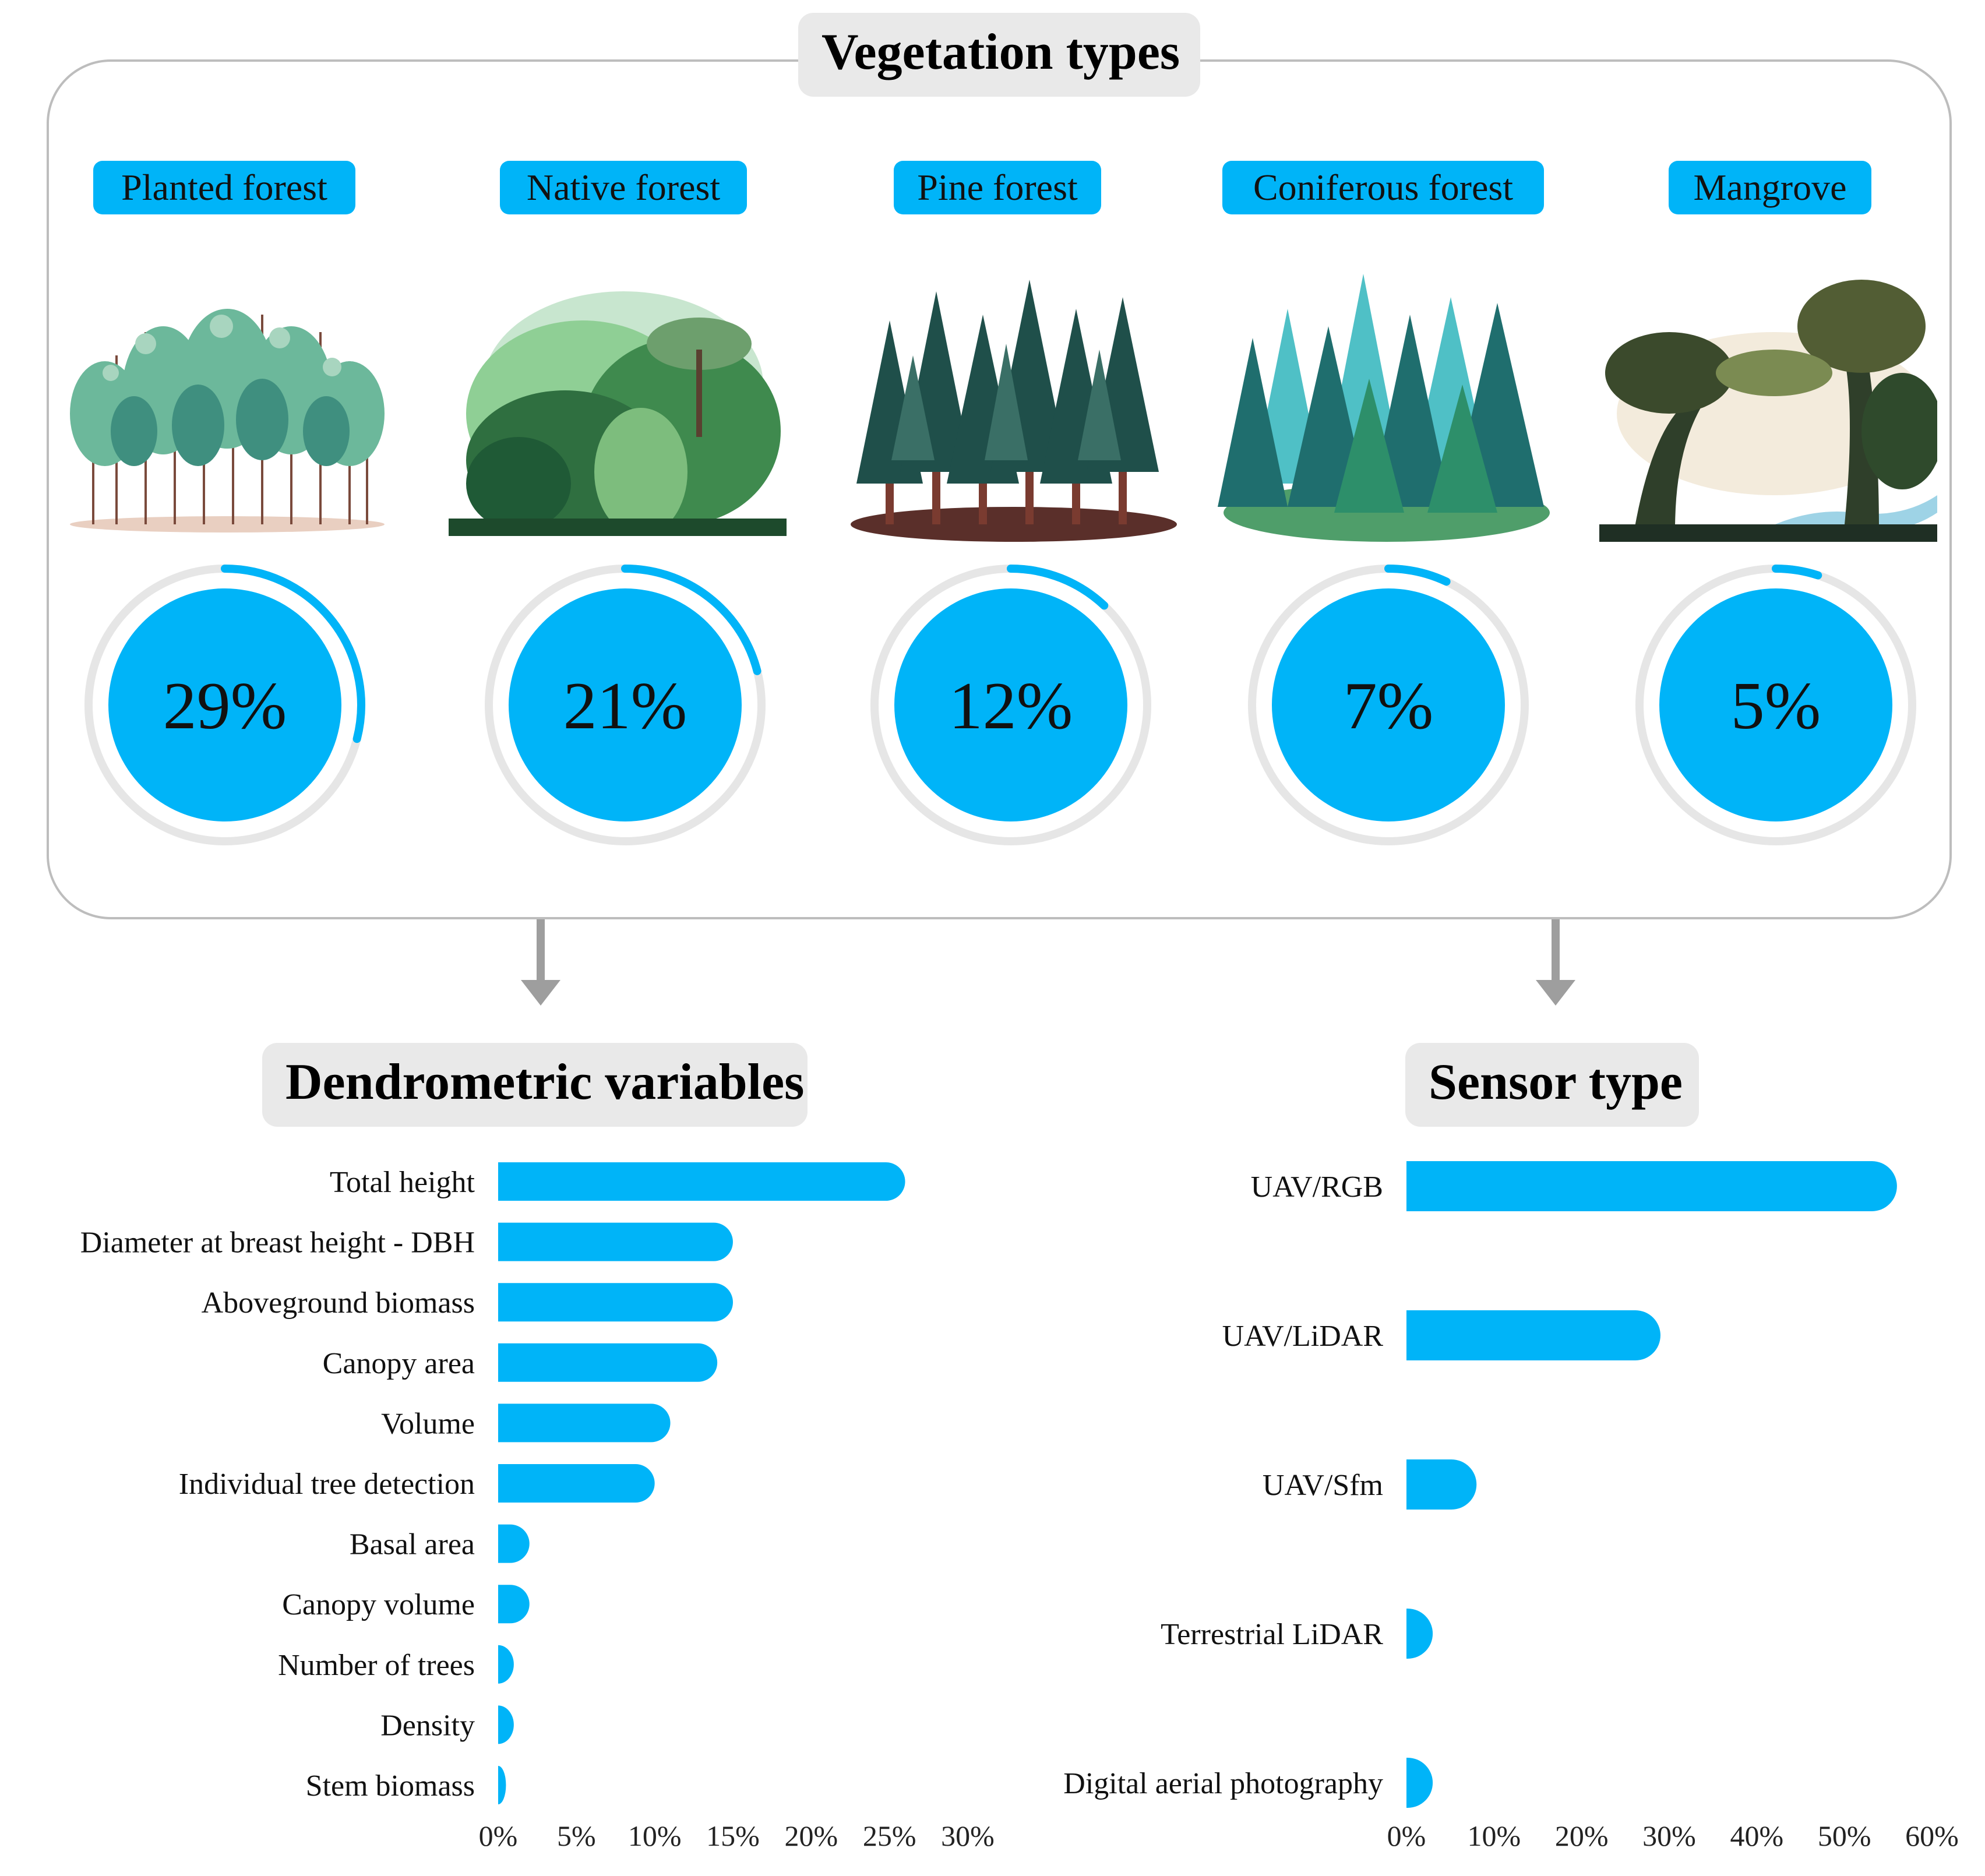  Describe the element at coordinates (1552, 1085) in the screenshot. I see `sensor-title: Sensor type` at that location.